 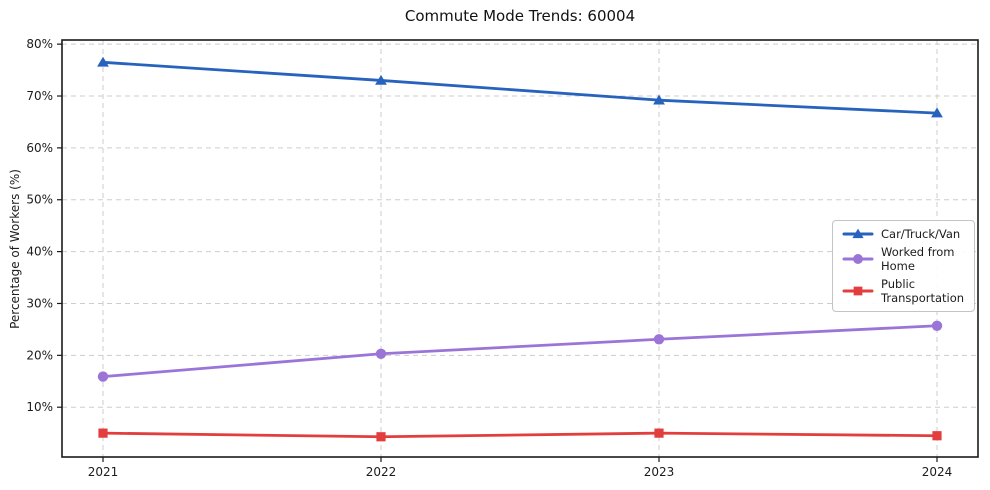 What do you see at coordinates (381, 472) in the screenshot?
I see `x-tick-label: 2022` at bounding box center [381, 472].